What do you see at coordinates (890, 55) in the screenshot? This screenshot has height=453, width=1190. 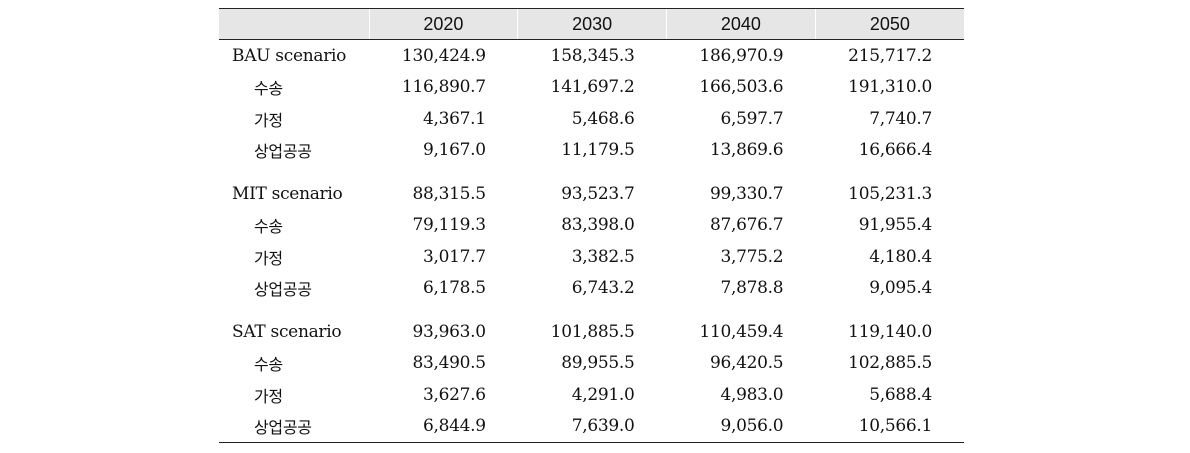 I see `value-cell: 215,717.2` at bounding box center [890, 55].